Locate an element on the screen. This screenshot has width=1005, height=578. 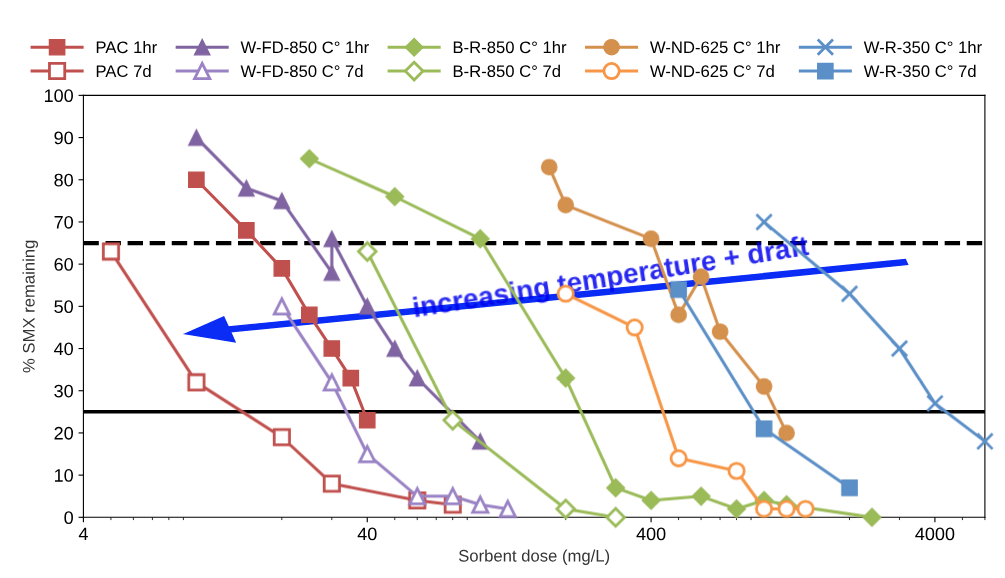
y-tick-label: 40 is located at coordinates (63, 349).